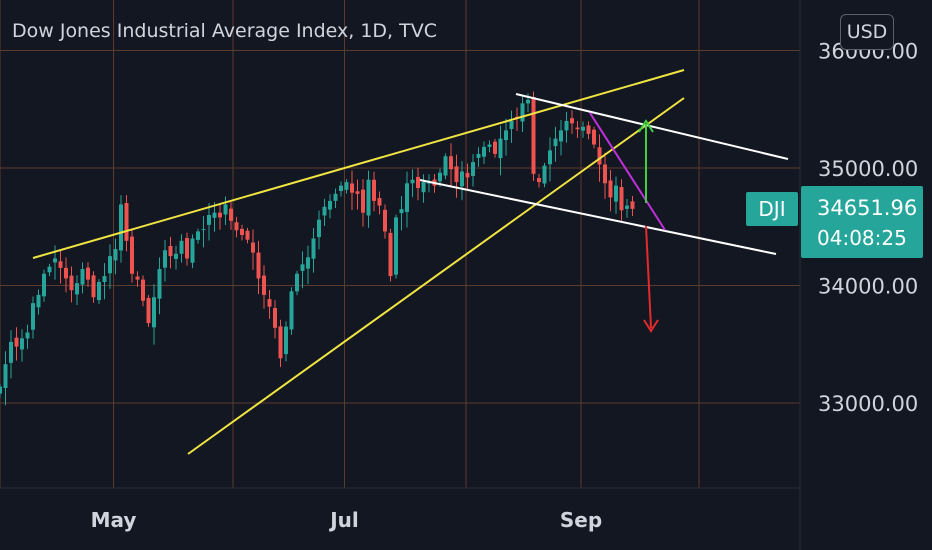  Describe the element at coordinates (627, 171) in the screenshot. I see `short-downtrend-line` at that location.